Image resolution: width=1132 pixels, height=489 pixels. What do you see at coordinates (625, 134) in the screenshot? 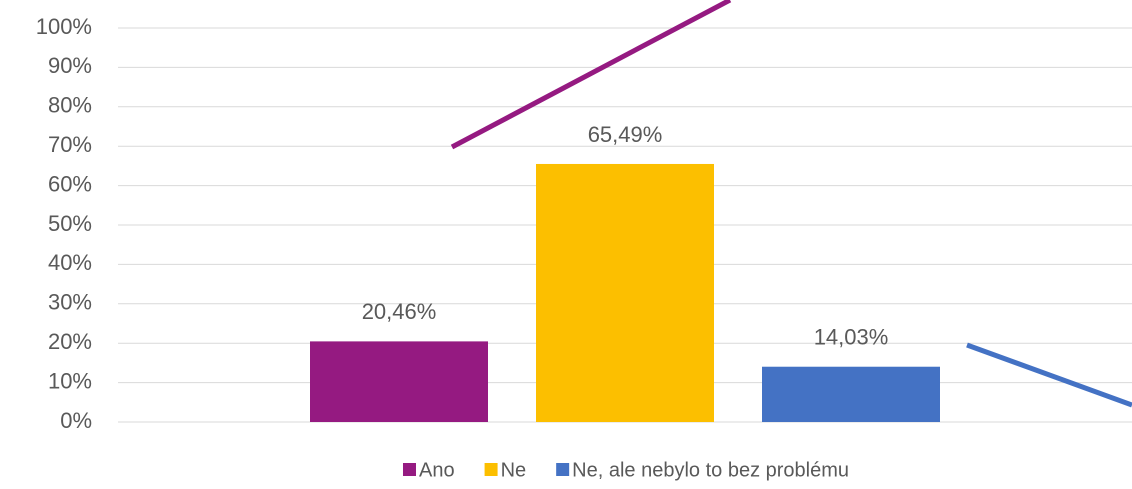
I see `data-label: 65,49%` at bounding box center [625, 134].